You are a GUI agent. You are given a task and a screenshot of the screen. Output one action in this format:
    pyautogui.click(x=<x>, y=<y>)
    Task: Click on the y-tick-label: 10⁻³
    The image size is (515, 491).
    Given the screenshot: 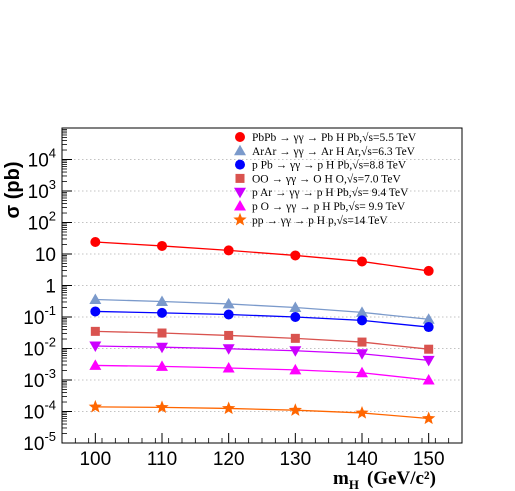 What is the action you would take?
    pyautogui.click(x=39, y=379)
    